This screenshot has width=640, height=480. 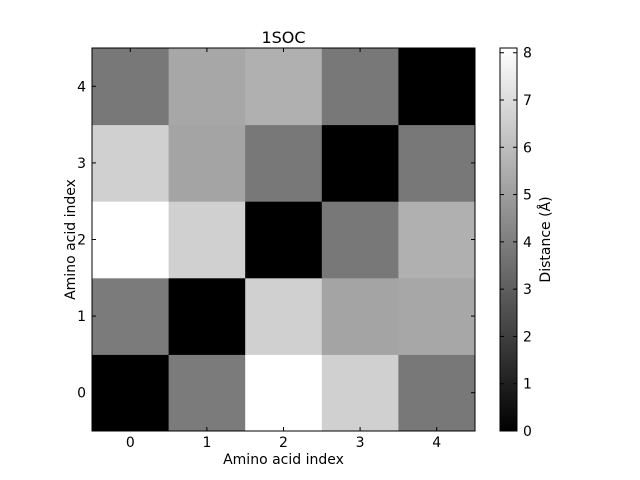 I want to click on x-tick-label: 4, so click(x=436, y=443).